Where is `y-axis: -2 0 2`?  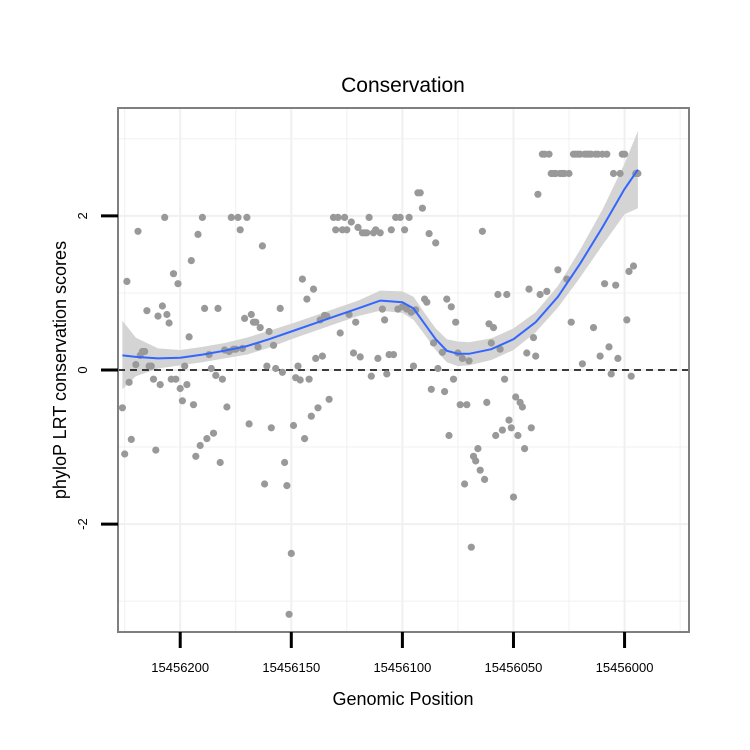 y-axis: -2 0 2 is located at coordinates (96, 371).